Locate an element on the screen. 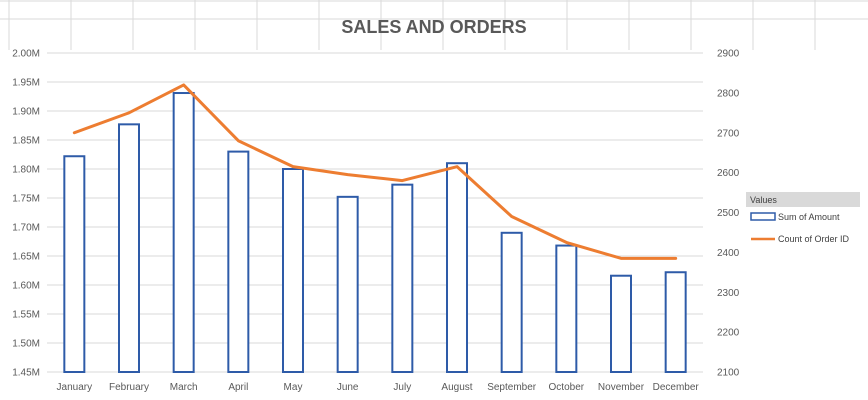 The height and width of the screenshot is (400, 868). left-tick-label: 2.00M is located at coordinates (26, 54).